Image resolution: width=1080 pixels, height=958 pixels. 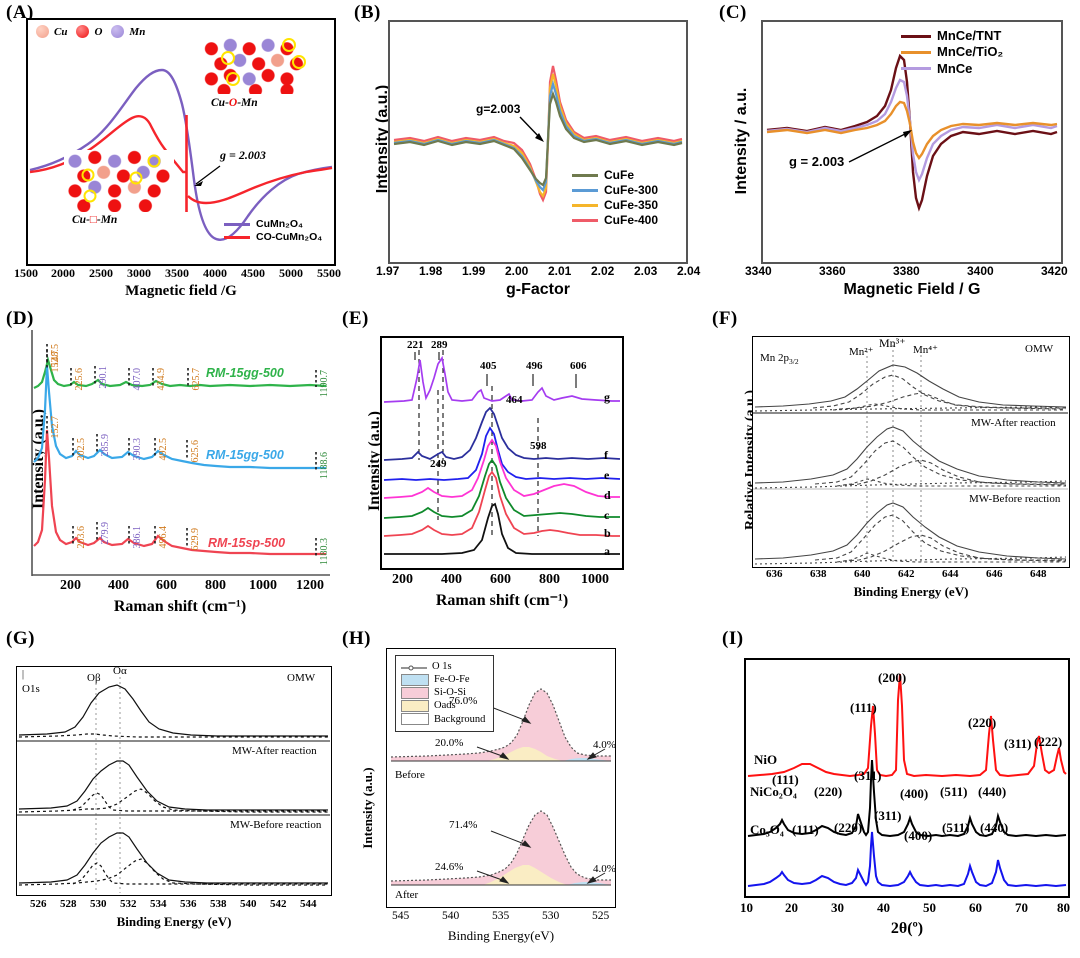 I want to click on panel-h-xlabel: Binding Energy(eV), so click(x=501, y=935).